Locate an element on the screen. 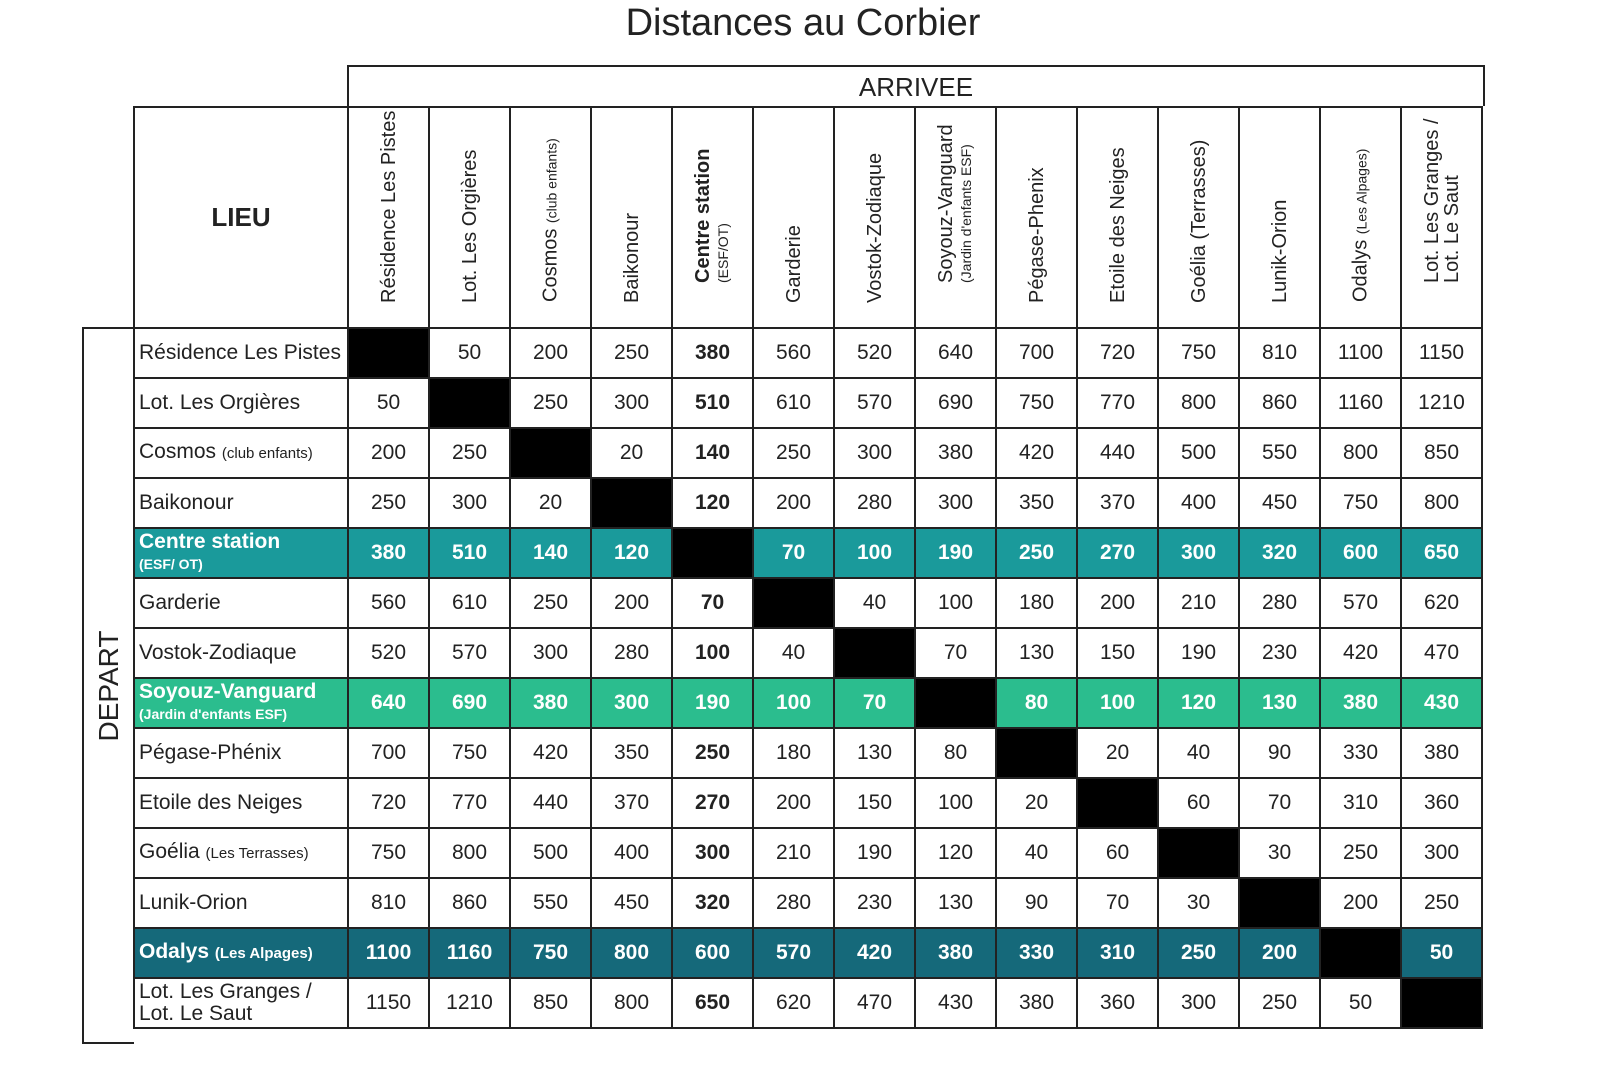  distance-cell: 180 is located at coordinates (1036, 603).